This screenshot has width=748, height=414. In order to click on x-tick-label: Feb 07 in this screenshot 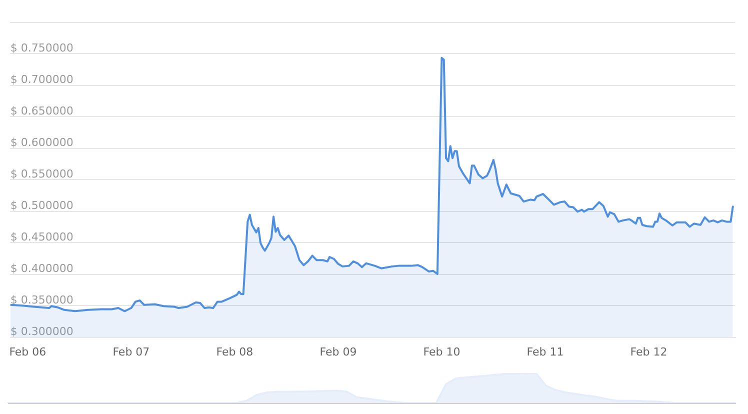, I will do `click(131, 351)`.